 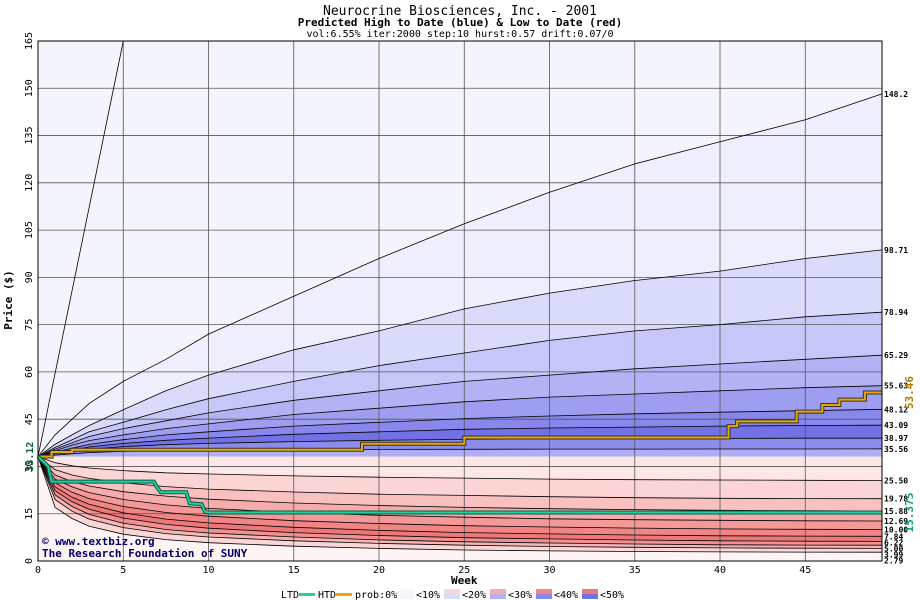 What do you see at coordinates (29, 183) in the screenshot?
I see `y-tick-120: 120` at bounding box center [29, 183].